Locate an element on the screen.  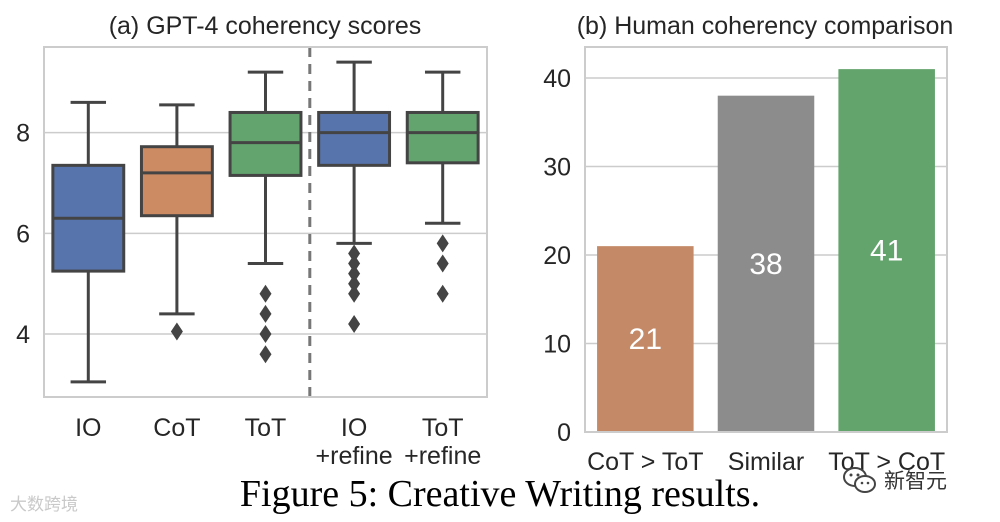
panel-b-x-tick-labels: CoT > ToT Similar ToT > CoT is located at coordinates (766, 459).